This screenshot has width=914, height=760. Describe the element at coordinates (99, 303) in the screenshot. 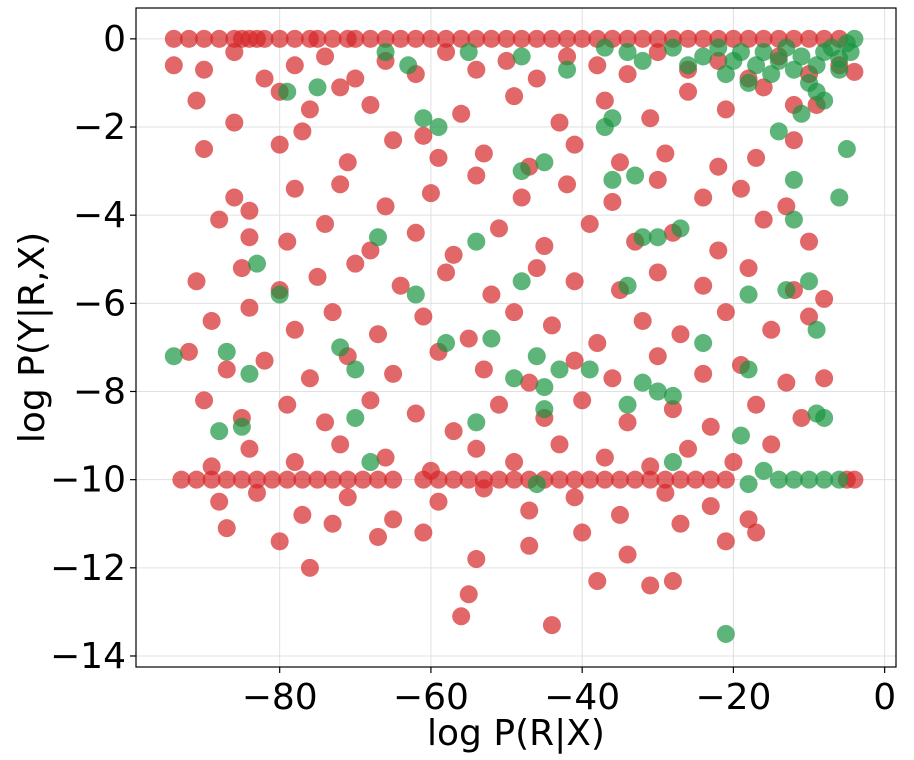

I see `y-tick-label: −6` at that location.